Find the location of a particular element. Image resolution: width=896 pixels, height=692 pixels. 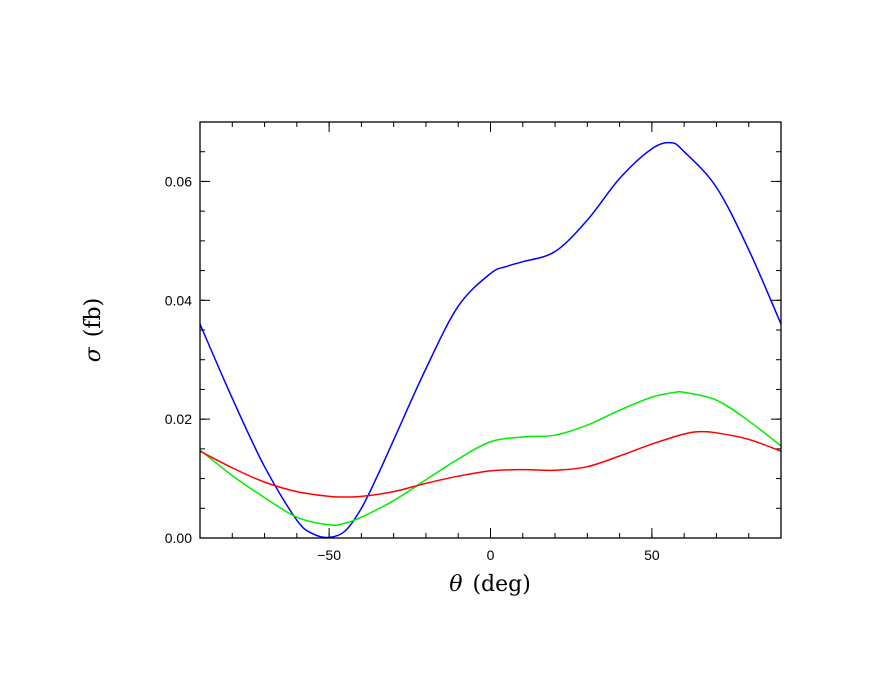

series-line-green is located at coordinates (490, 458).